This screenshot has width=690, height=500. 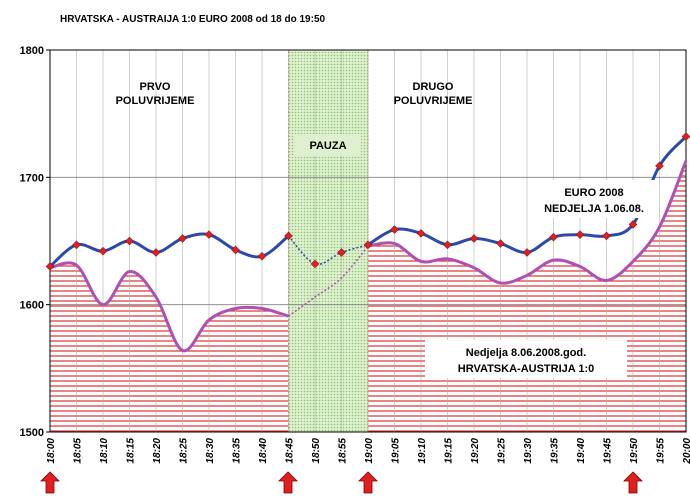 I want to click on annotation: HRVATSKA-AUSTRIJA 1:0, so click(x=526, y=369).